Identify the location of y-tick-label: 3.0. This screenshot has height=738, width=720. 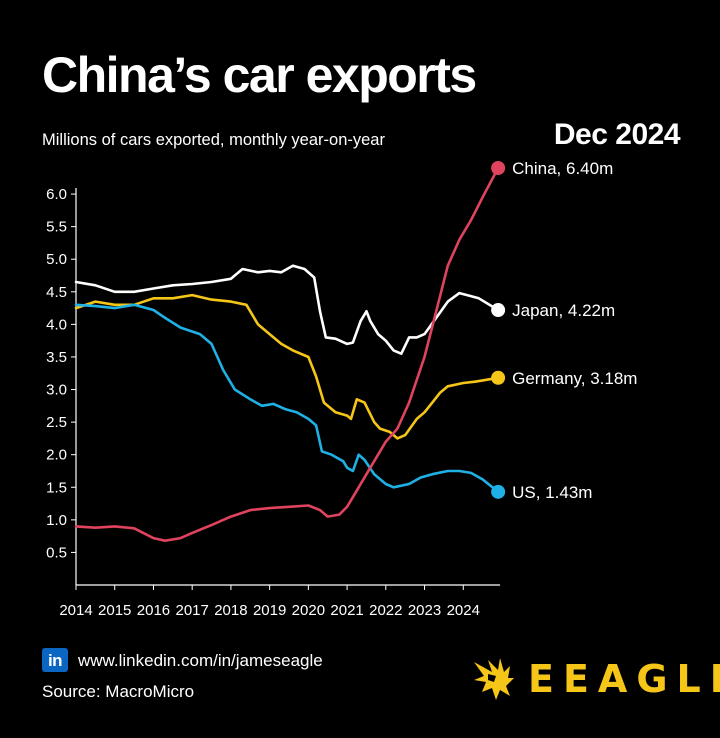
(56, 390).